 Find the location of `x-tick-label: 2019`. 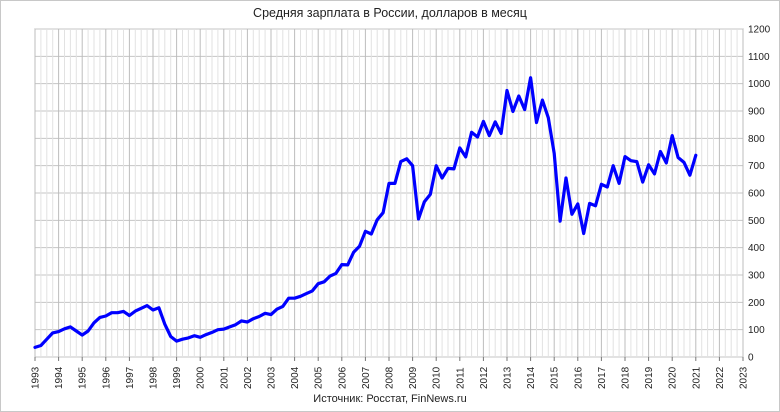

x-tick-label: 2019 is located at coordinates (649, 377).